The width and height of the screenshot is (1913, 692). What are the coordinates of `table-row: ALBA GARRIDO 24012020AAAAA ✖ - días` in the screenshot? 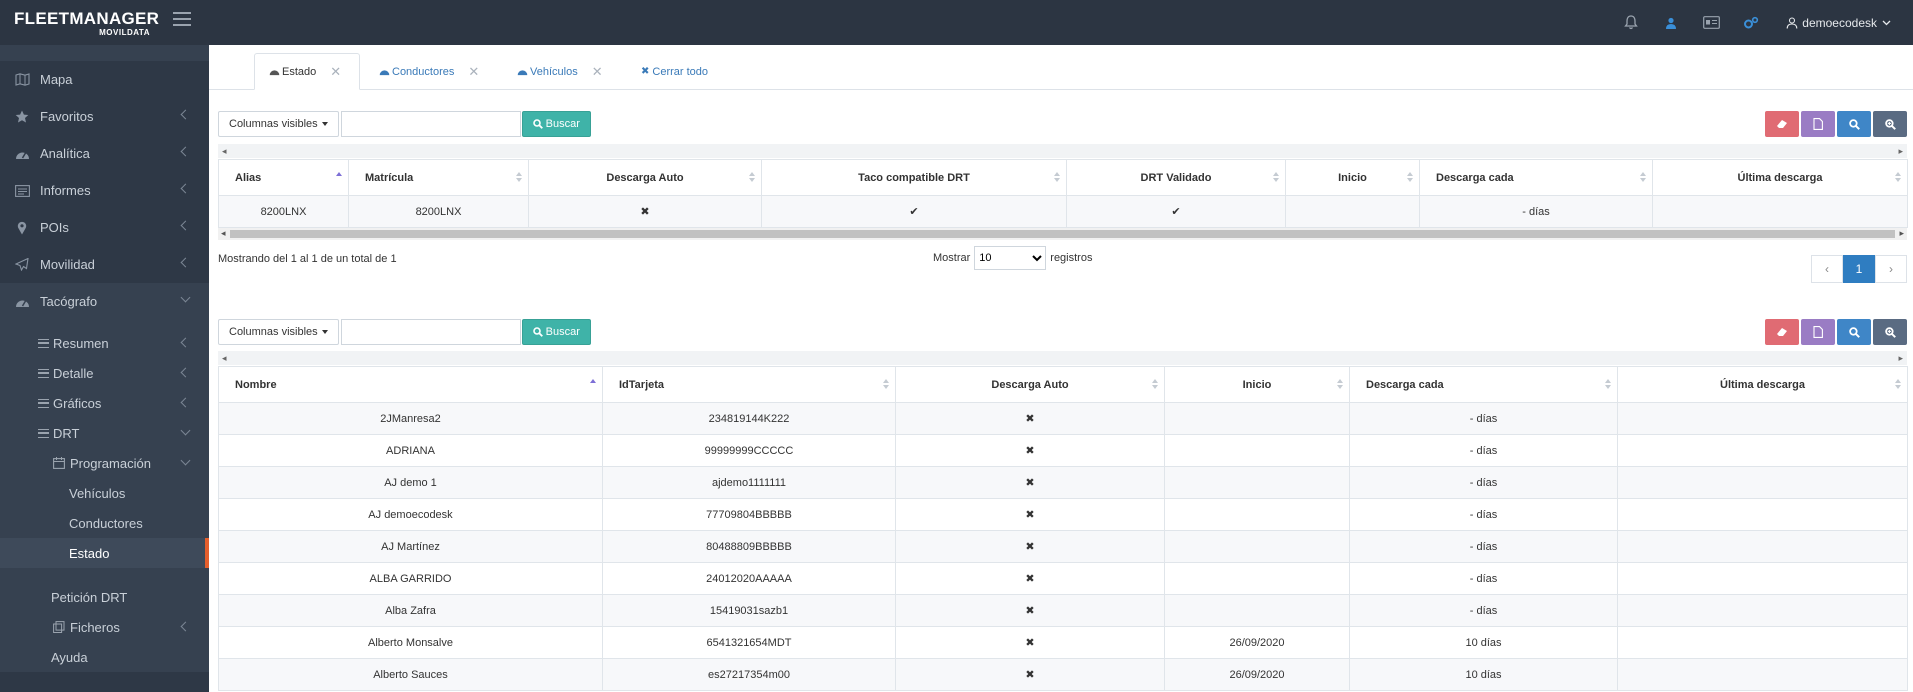 It's located at (1063, 578).